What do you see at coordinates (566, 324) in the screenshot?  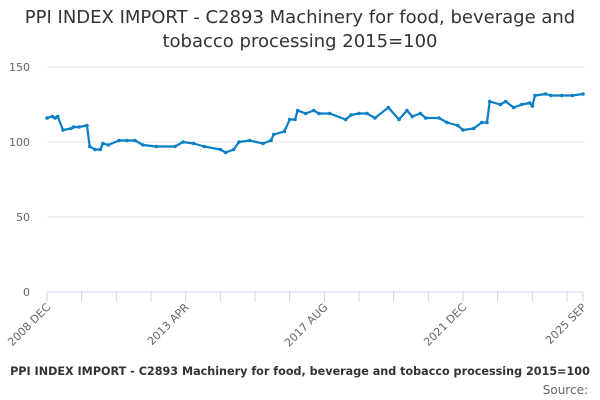 I see `x-tick-label: 2025 SEP` at bounding box center [566, 324].